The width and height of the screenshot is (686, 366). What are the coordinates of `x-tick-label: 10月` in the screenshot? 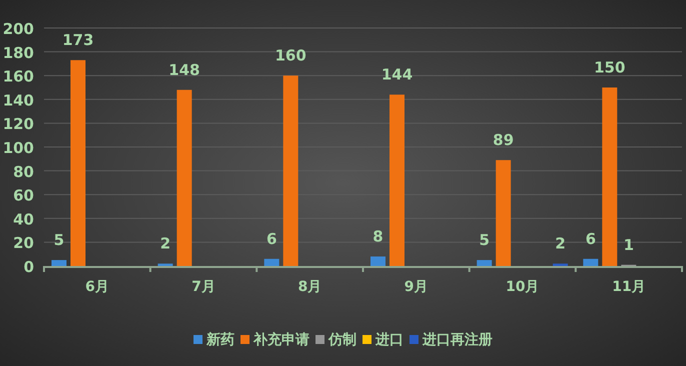 It's located at (523, 287).